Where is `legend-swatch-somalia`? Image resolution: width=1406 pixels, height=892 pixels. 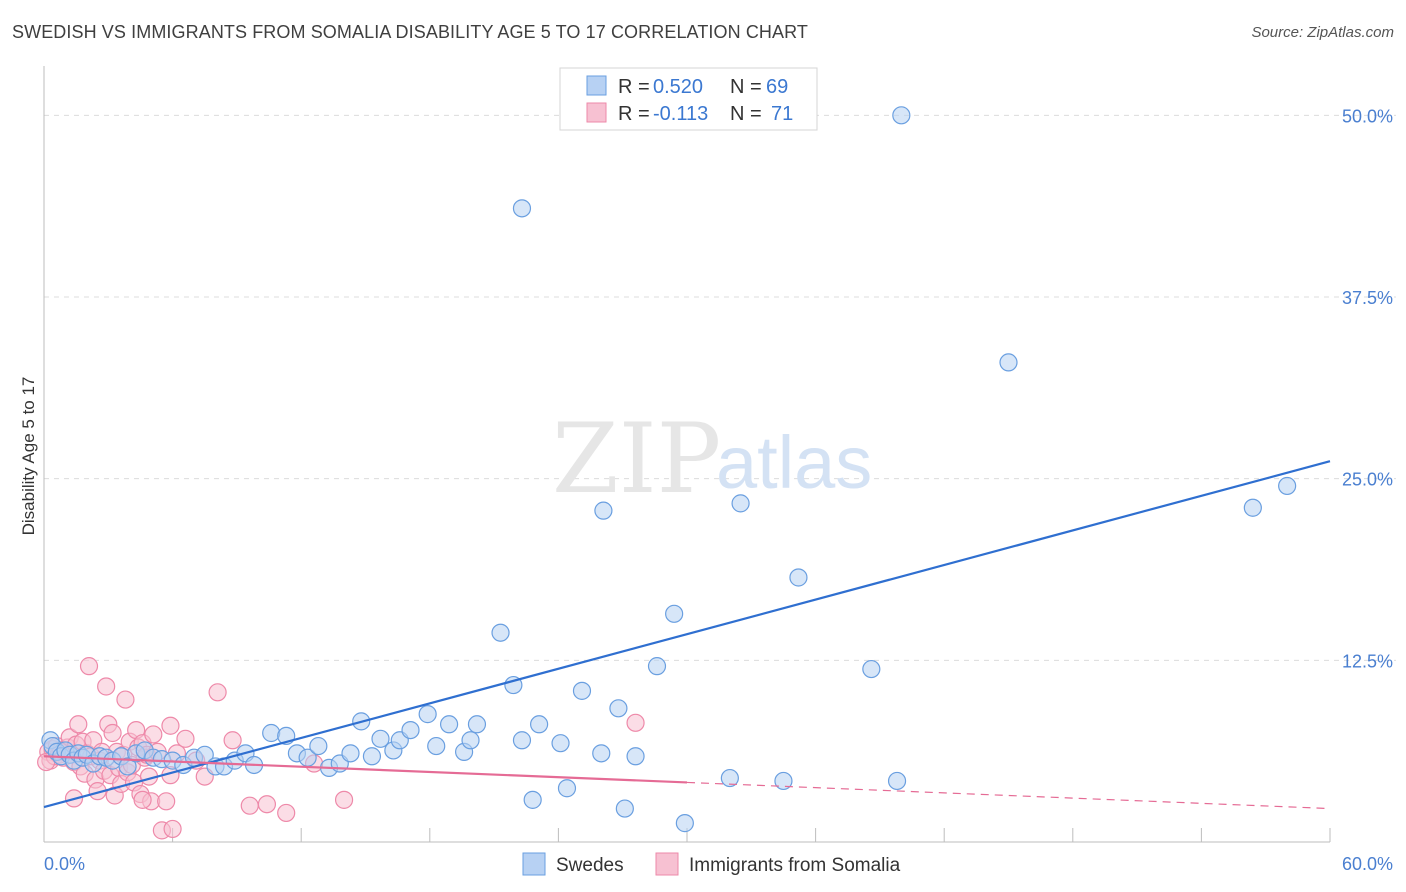 legend-swatch-somalia is located at coordinates (596, 112).